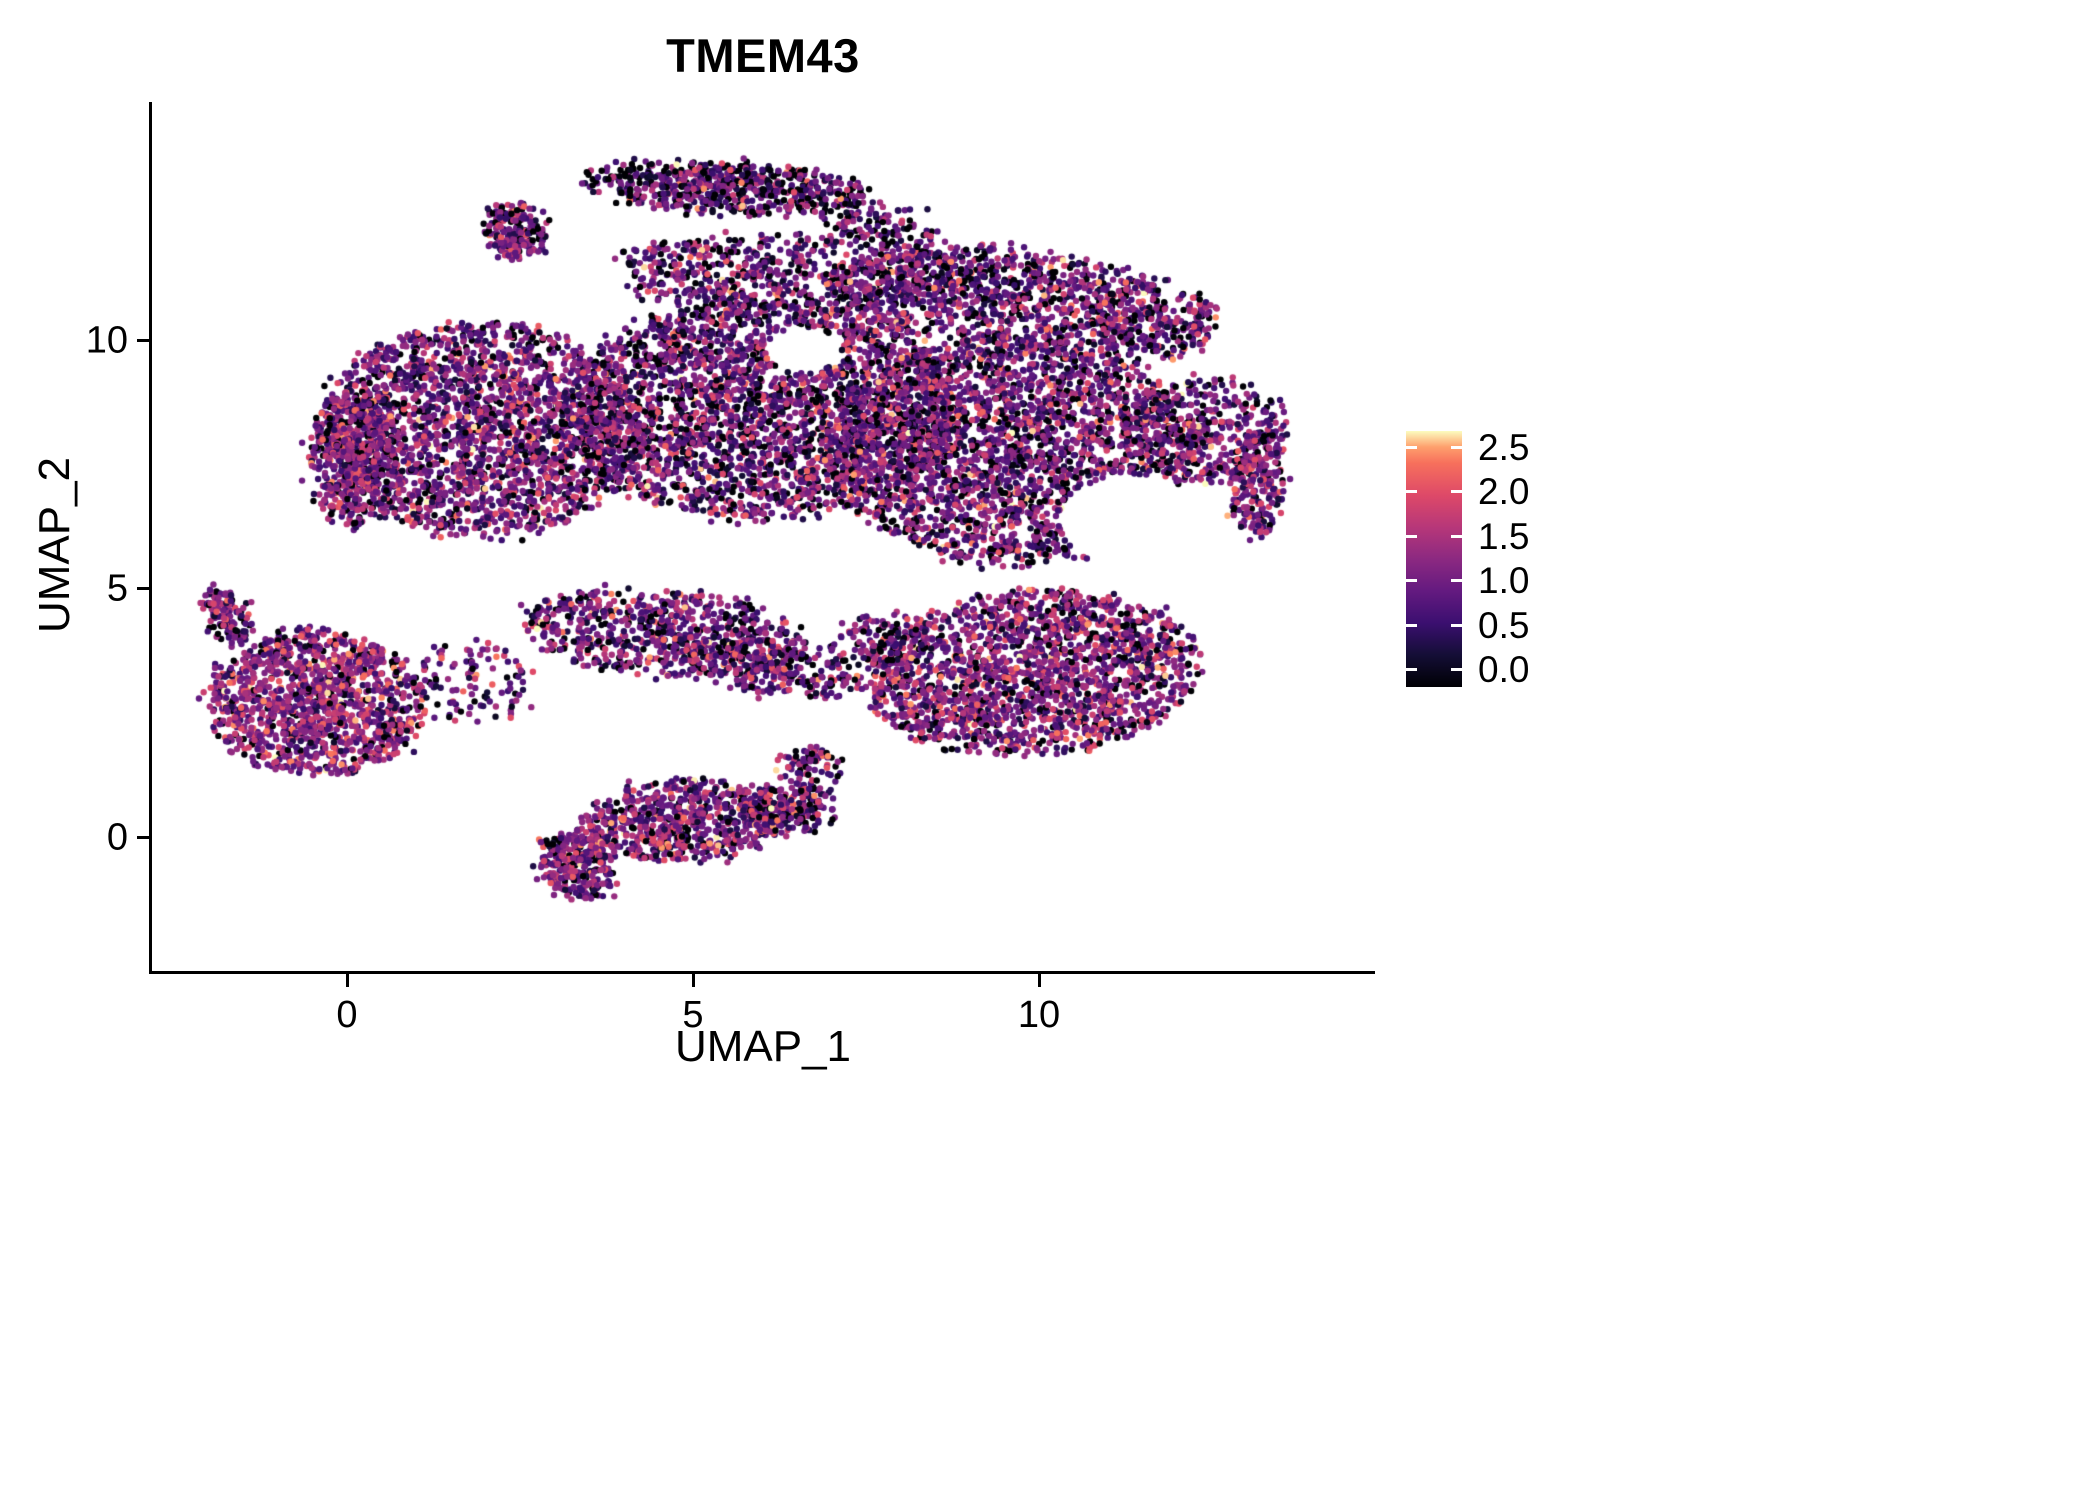 The width and height of the screenshot is (2100, 1500). What do you see at coordinates (762, 972) in the screenshot?
I see `x-axis-line` at bounding box center [762, 972].